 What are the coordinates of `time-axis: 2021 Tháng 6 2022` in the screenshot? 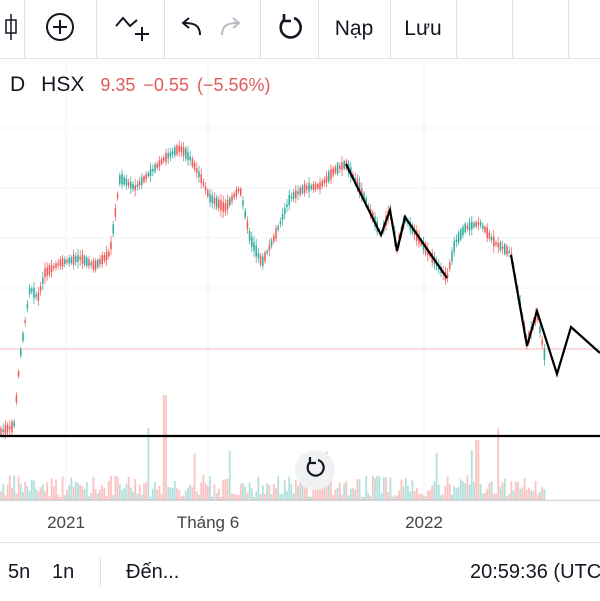 It's located at (300, 521).